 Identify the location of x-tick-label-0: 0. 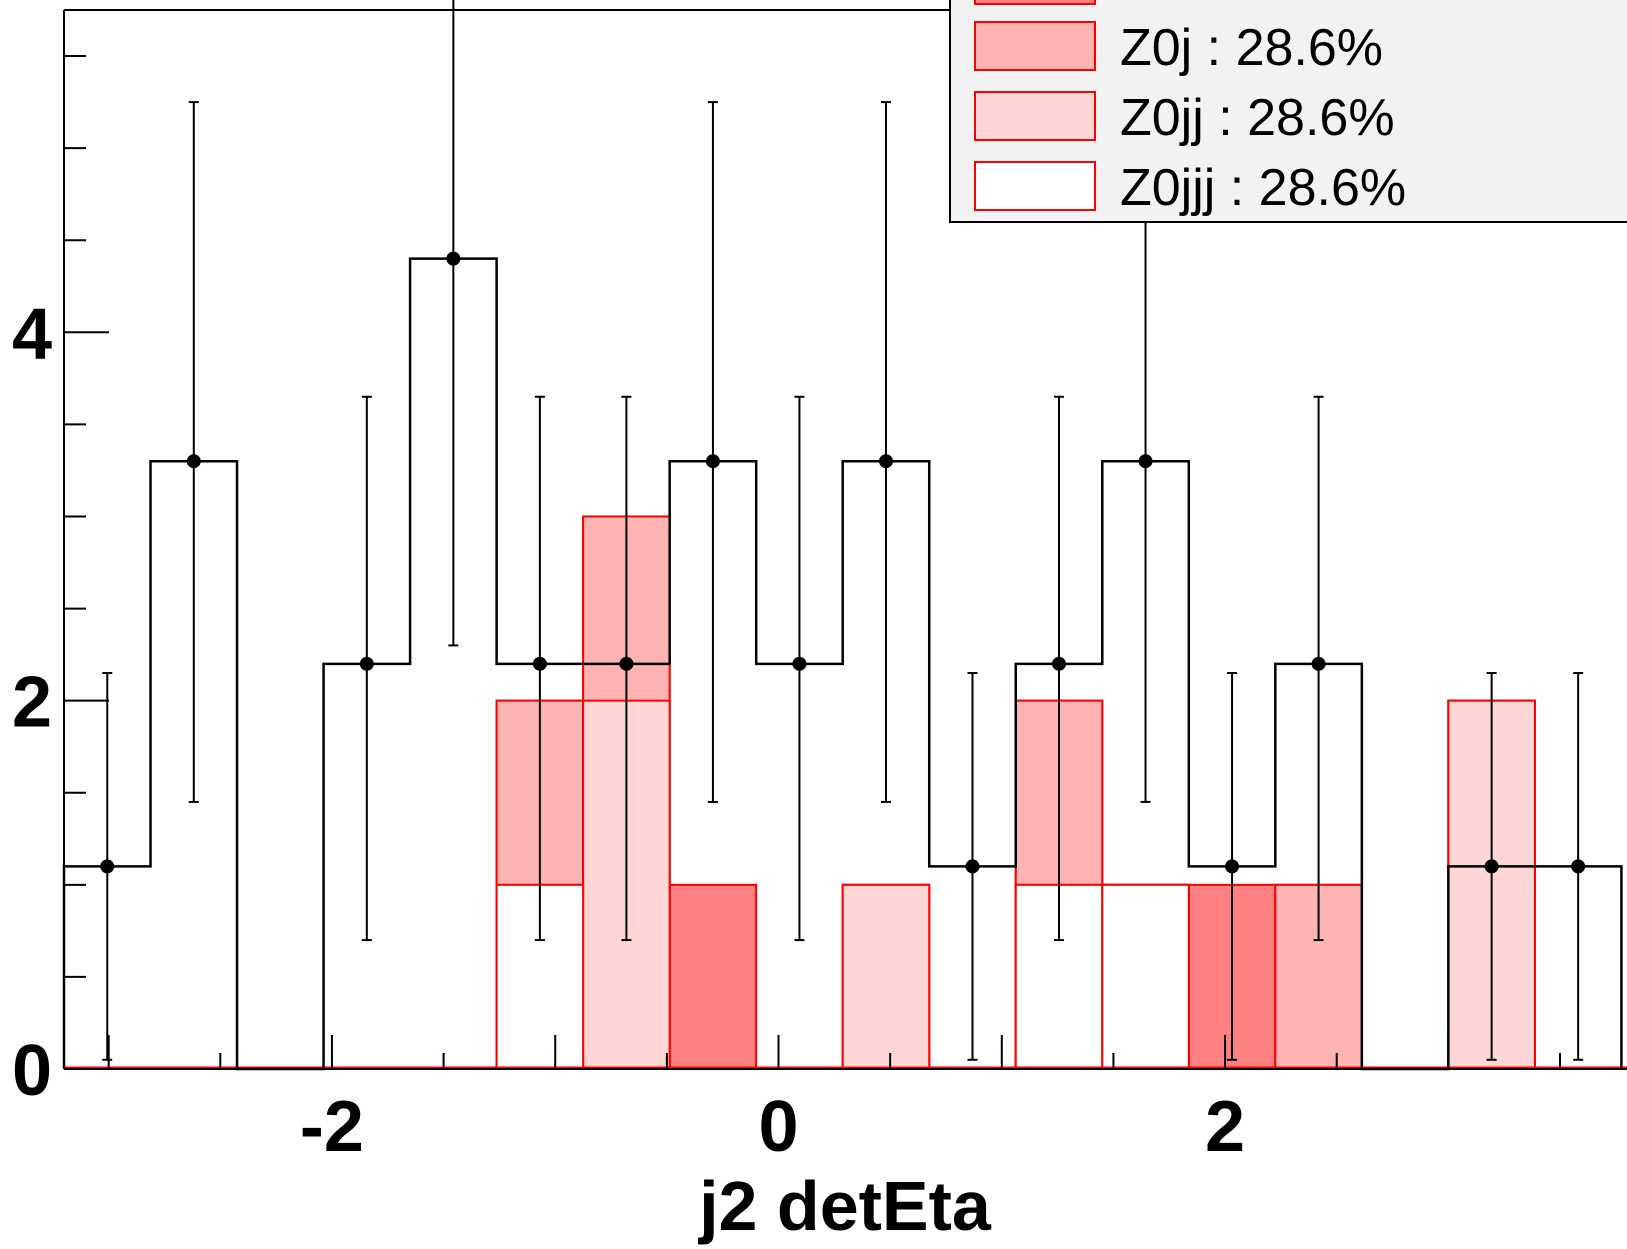
(778, 1127).